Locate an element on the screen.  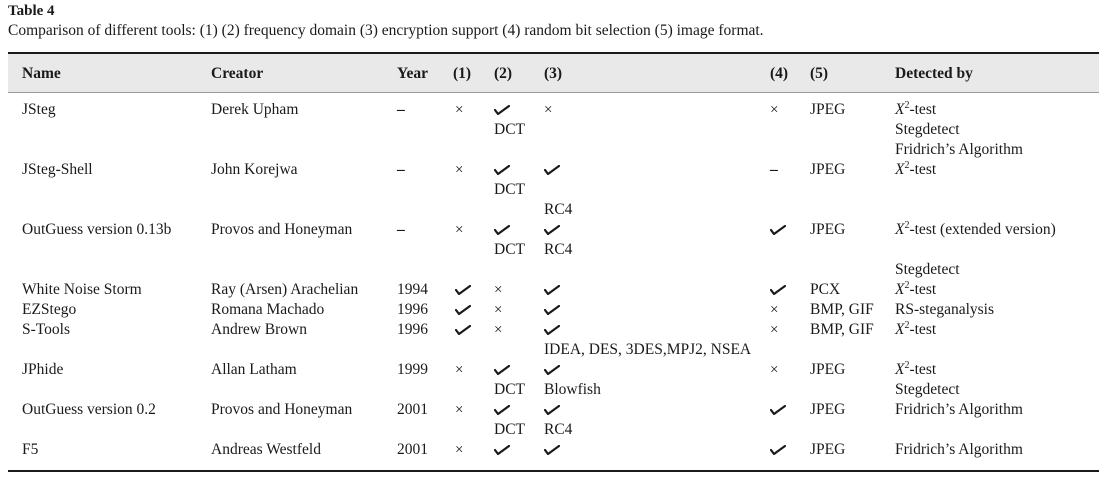
detected-by-line: Stegdetect is located at coordinates (927, 390).